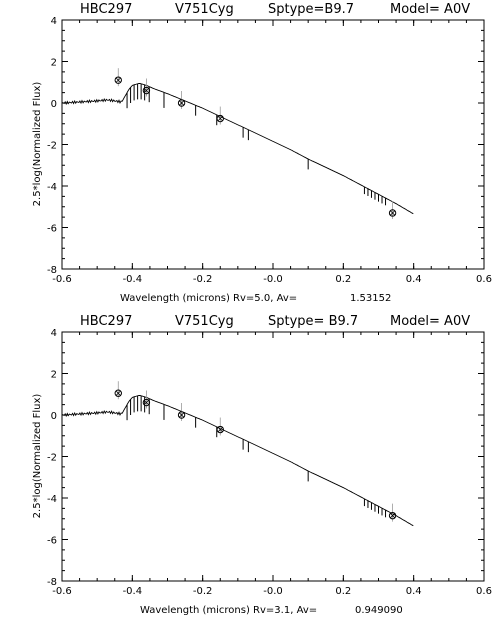  What do you see at coordinates (311, 9) in the screenshot?
I see `header-sptype: Sptype=B9.7` at bounding box center [311, 9].